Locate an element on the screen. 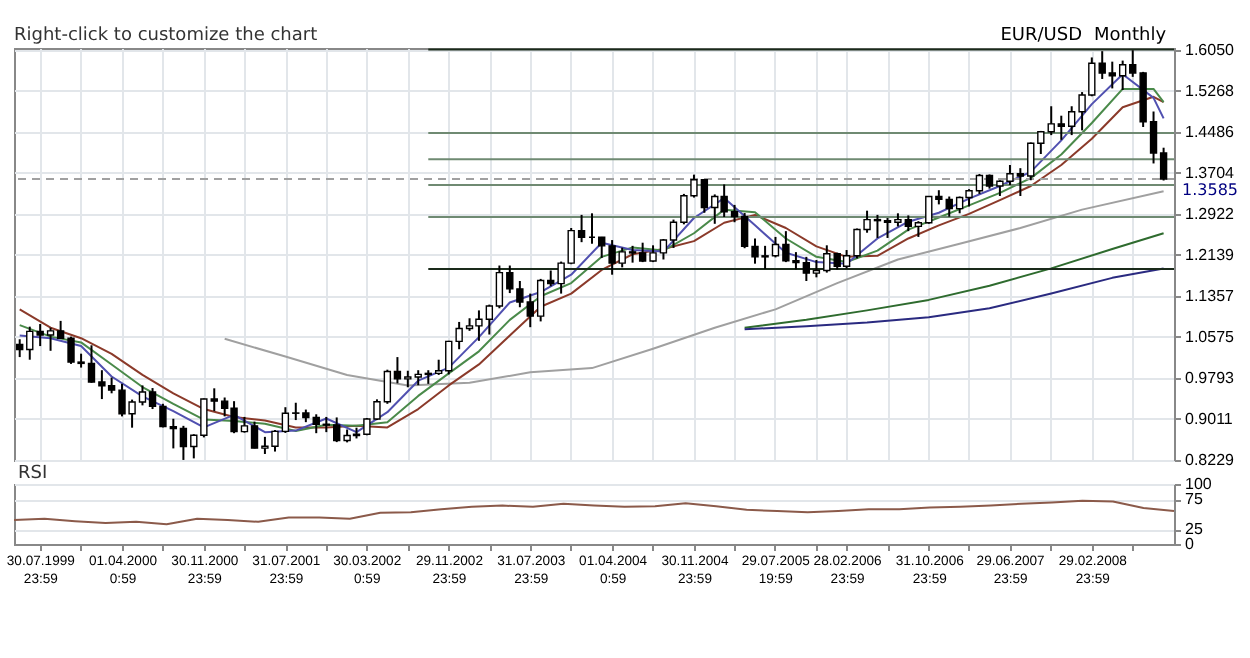 This screenshot has width=1250, height=658. chart-subtitle: Monthly is located at coordinates (1131, 36).